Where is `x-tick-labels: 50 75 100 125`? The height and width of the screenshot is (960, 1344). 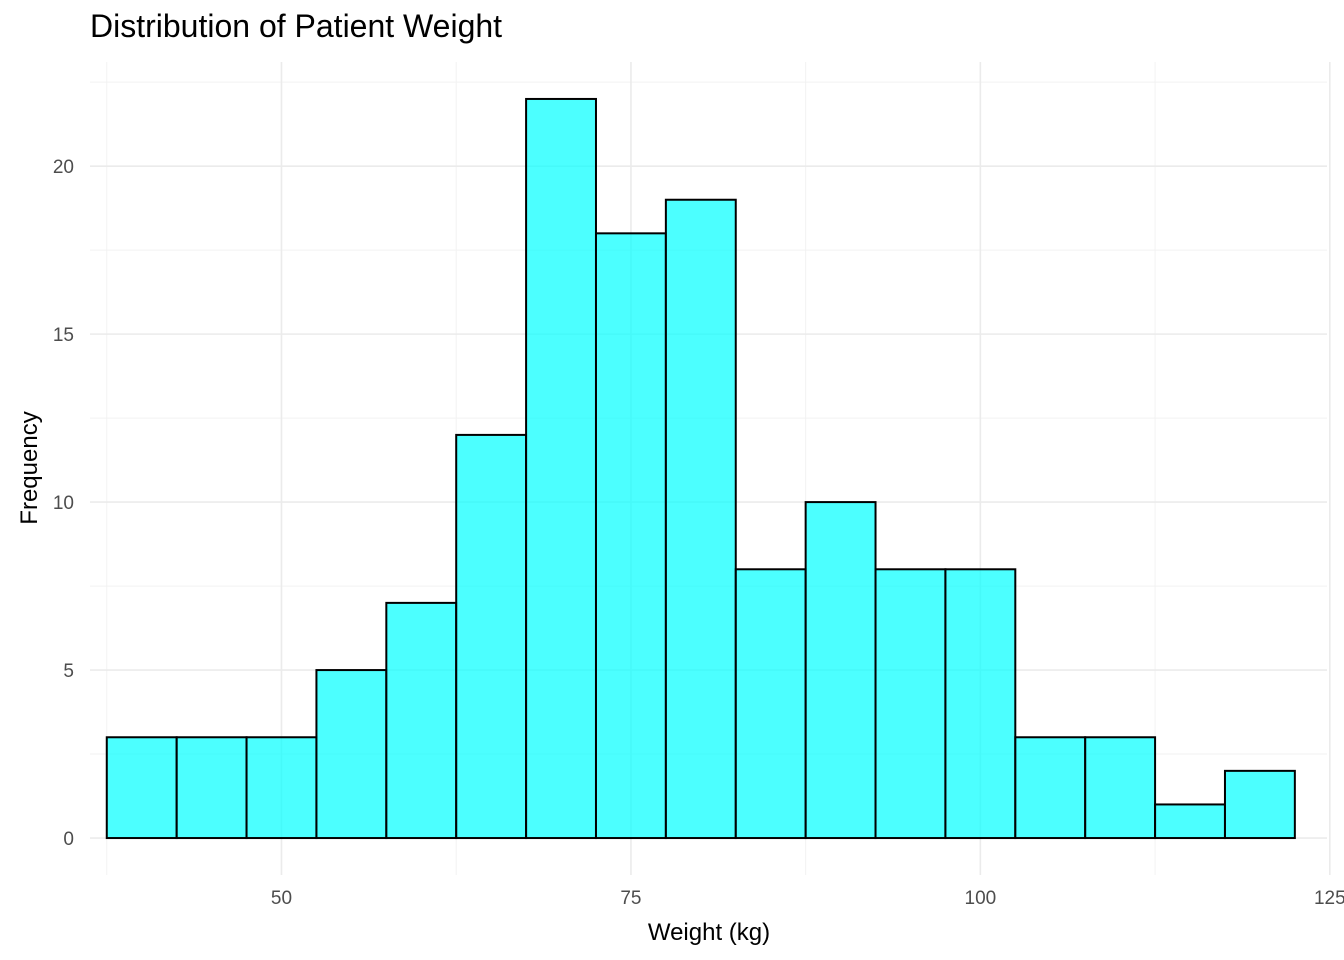
x-tick-labels: 50 75 100 125 is located at coordinates (807, 898).